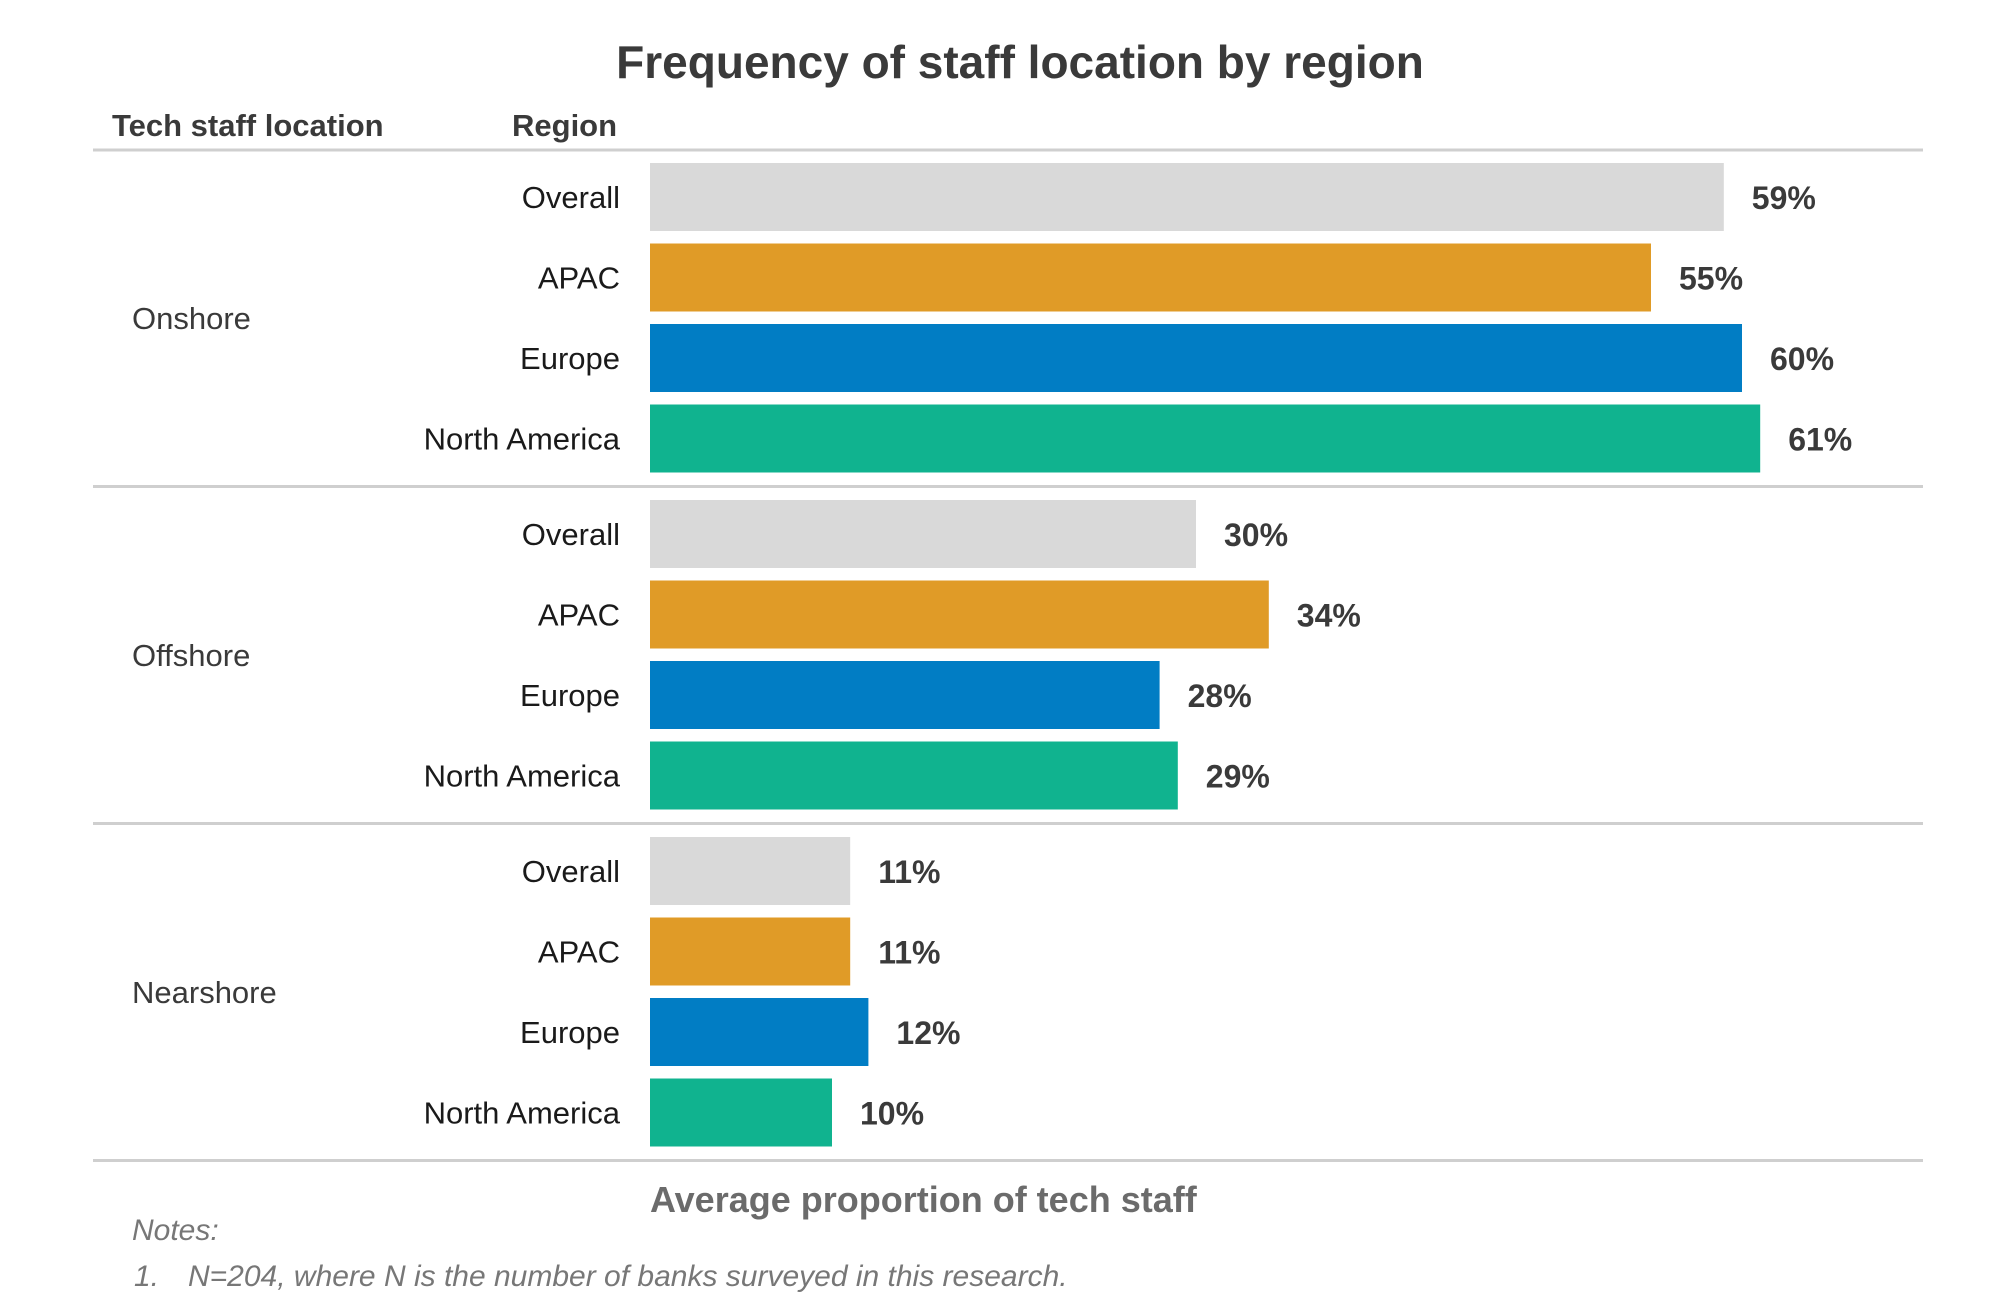  What do you see at coordinates (1196, 358) in the screenshot?
I see `bar-onshore-europe` at bounding box center [1196, 358].